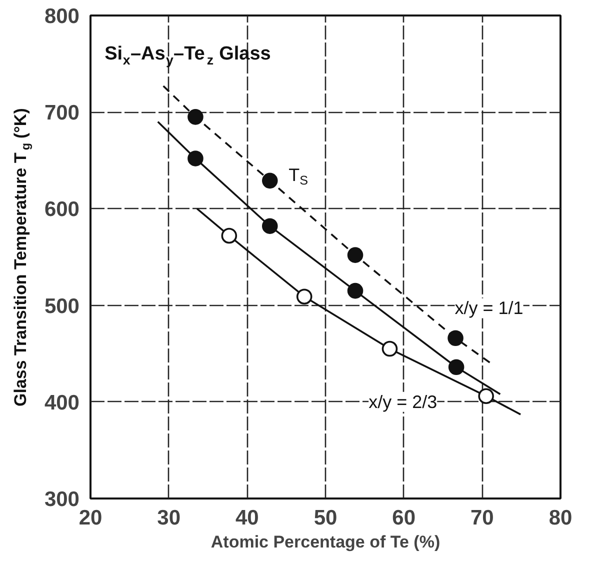  I want to click on x-tick-label: 20, so click(90, 518).